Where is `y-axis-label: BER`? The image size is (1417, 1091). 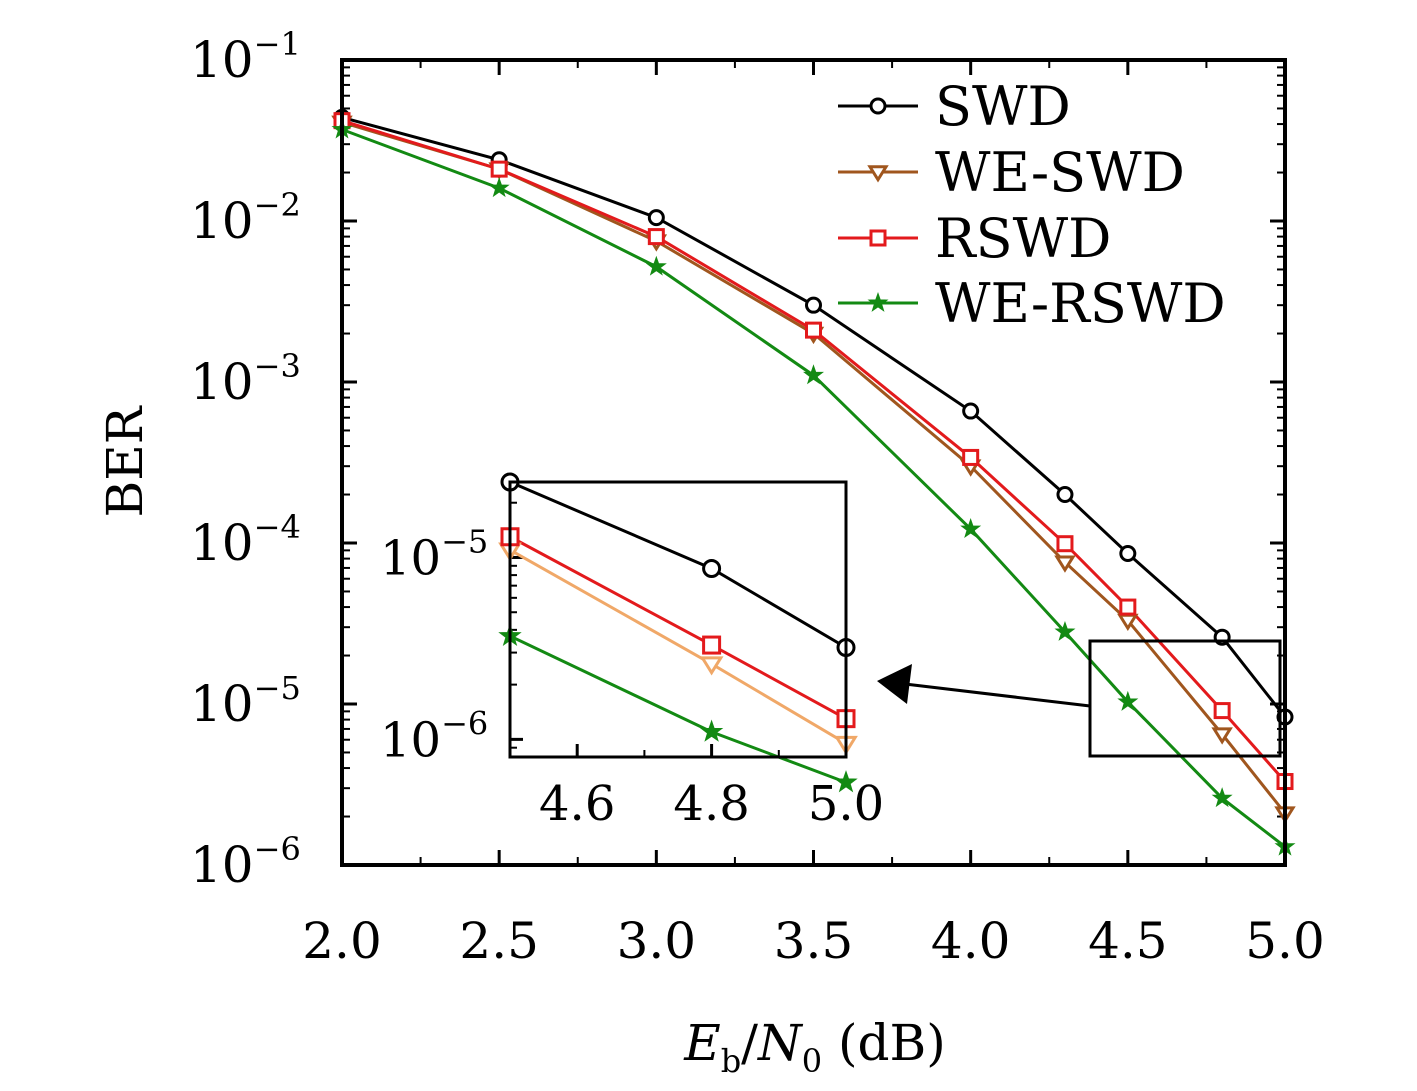
y-axis-label: BER is located at coordinates (125, 461).